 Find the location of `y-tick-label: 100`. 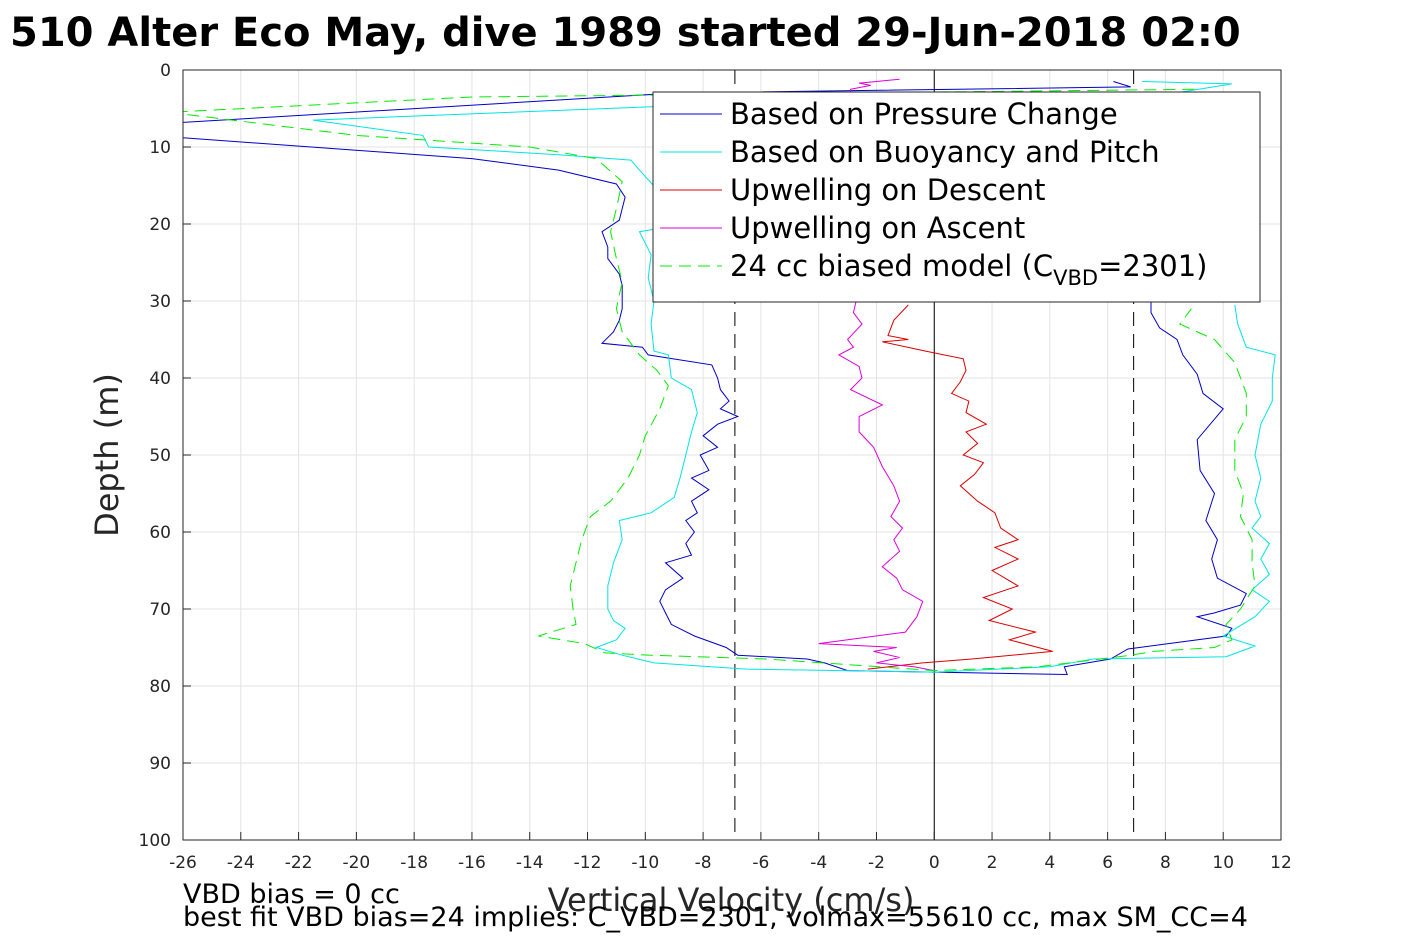

y-tick-label: 100 is located at coordinates (155, 841).